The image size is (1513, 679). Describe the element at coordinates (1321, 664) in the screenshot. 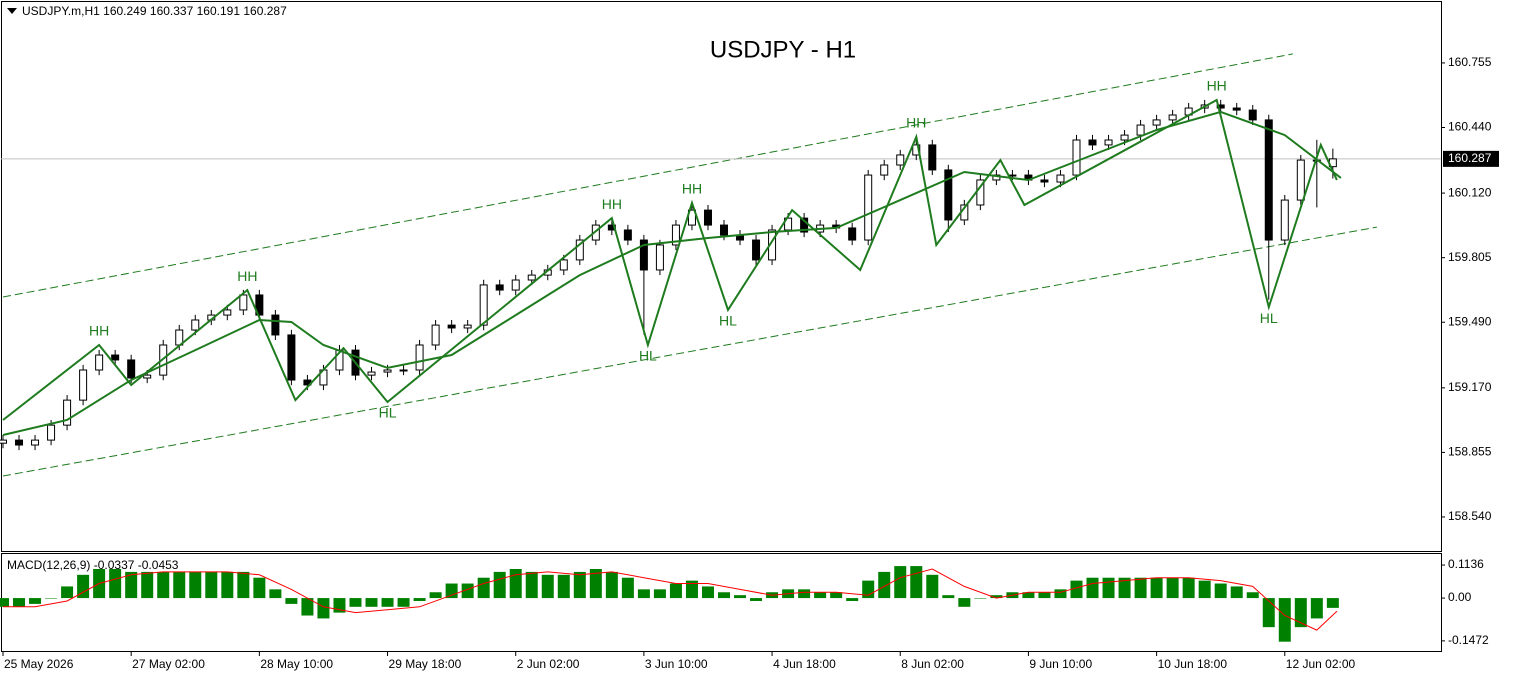

I see `x-tick-label: 12 Jun 02:00` at that location.